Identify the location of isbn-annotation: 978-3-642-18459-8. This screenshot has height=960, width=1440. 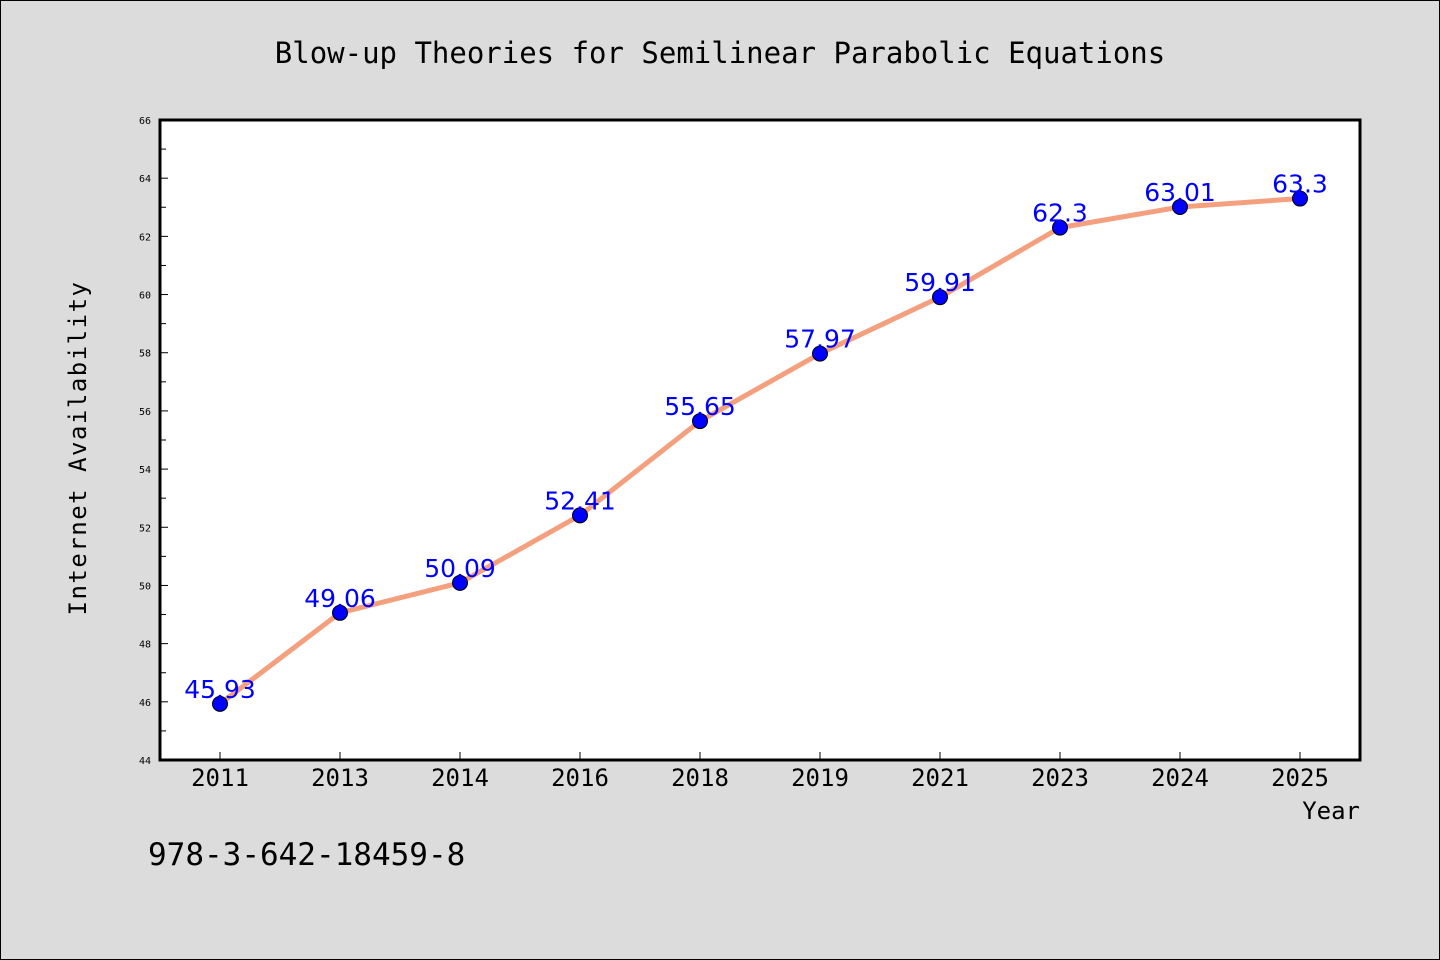
(306, 855).